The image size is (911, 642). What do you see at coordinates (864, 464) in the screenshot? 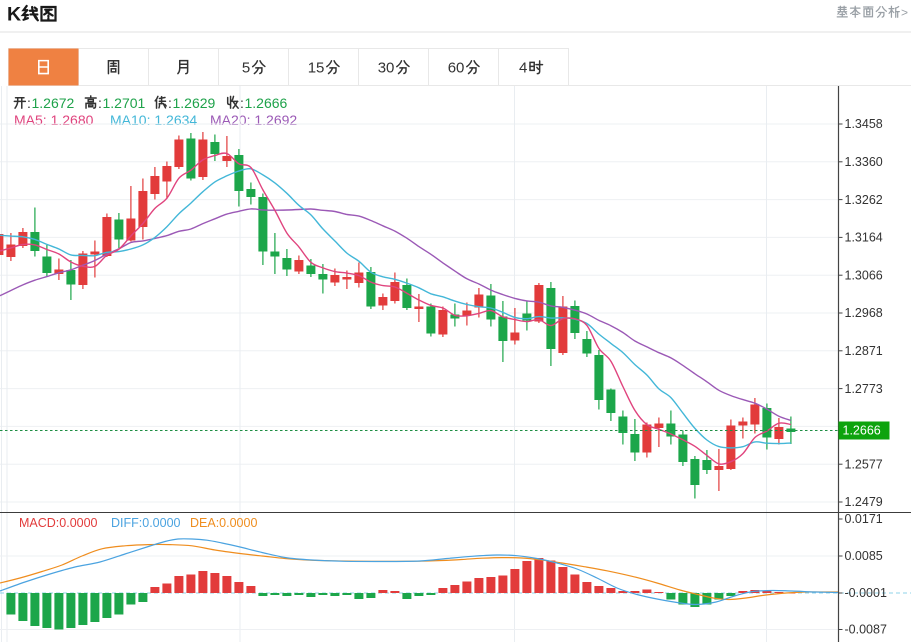
I see `svg-text: 1.2577` at bounding box center [864, 464].